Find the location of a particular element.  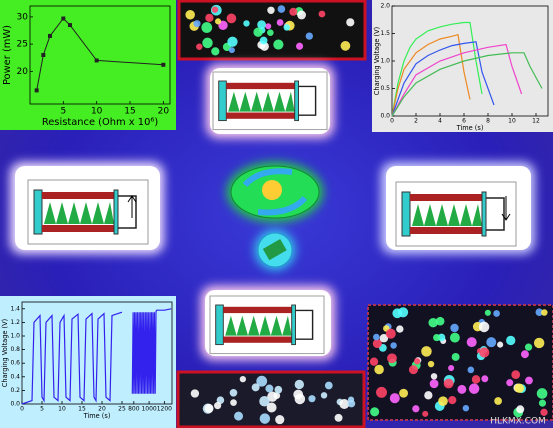

device-diagram-left is located at coordinates (87, 208).